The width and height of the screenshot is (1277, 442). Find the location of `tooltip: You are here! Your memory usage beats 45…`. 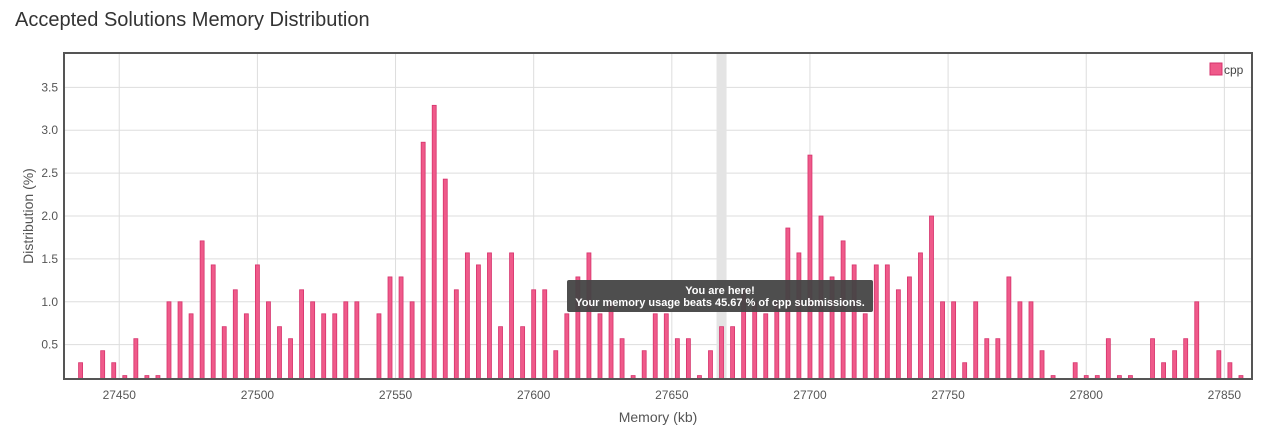

tooltip: You are here! Your memory usage beats 45… is located at coordinates (720, 296).